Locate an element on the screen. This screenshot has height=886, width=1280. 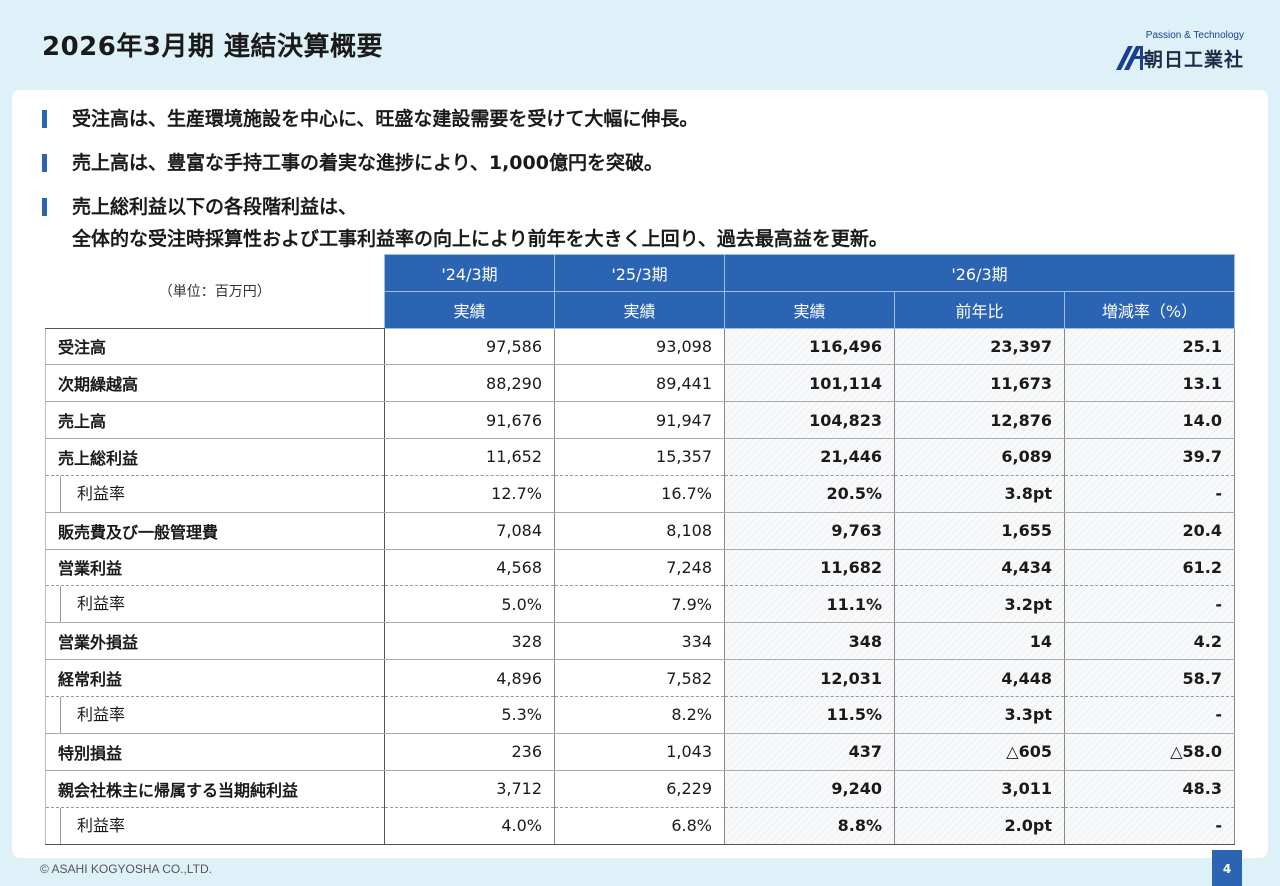
table-row: 売上総利益 11,652 15,357 21,446 6,089 39.7 is located at coordinates (640, 457).